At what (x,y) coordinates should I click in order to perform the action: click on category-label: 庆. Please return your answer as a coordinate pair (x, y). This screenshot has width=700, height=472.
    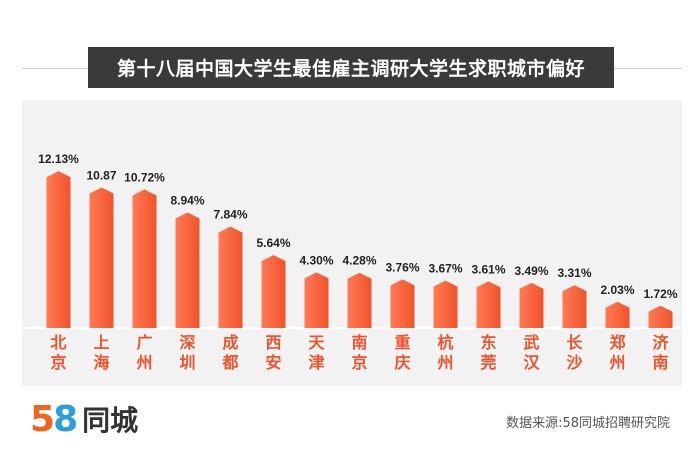
    Looking at the image, I should click on (401, 362).